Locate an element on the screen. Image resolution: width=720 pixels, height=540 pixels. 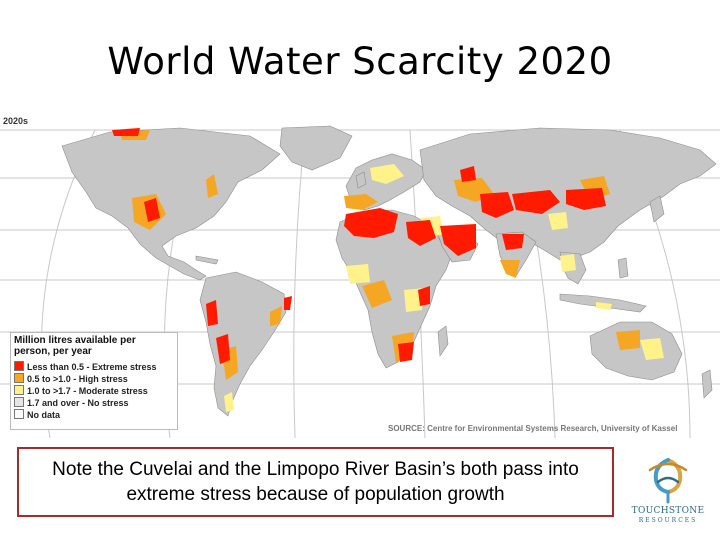
legend-swatch-no-stress is located at coordinates (19, 402).